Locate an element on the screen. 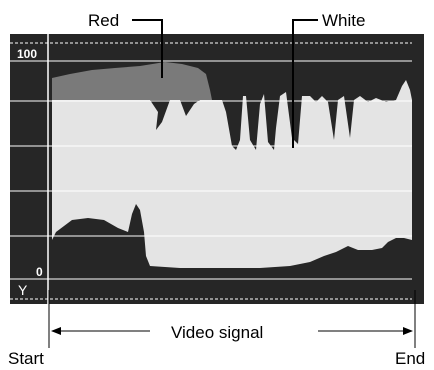 The image size is (434, 370). trace-dropout is located at coordinates (175, 115).